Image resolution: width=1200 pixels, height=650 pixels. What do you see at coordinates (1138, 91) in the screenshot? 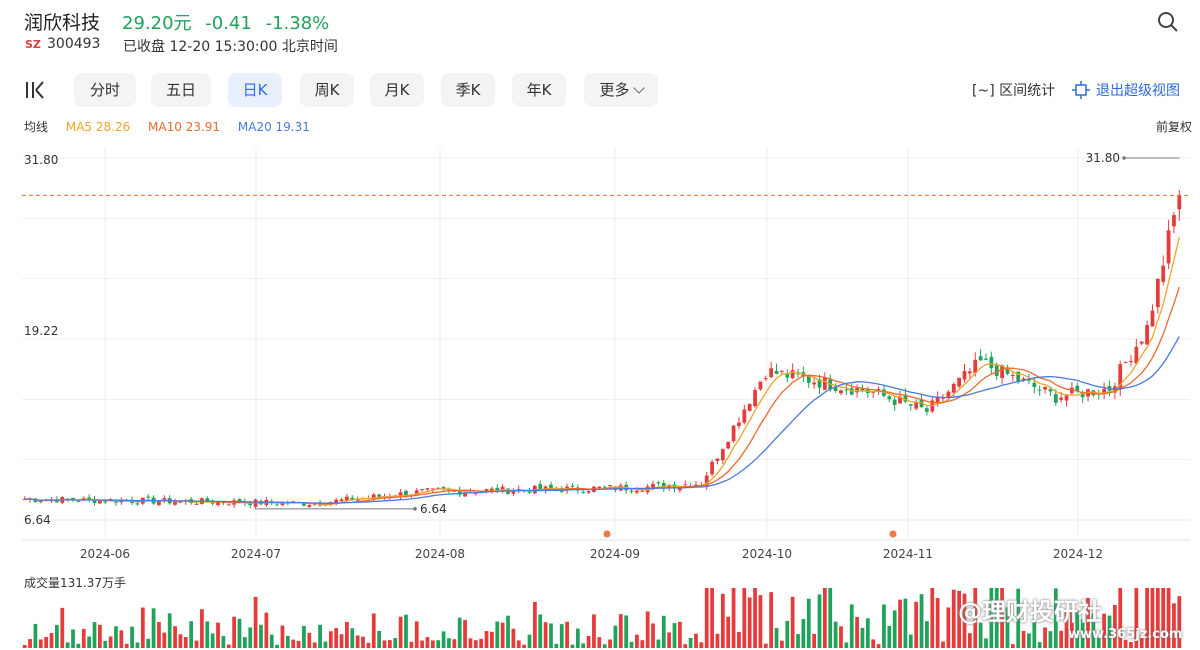
I see `exit-super-view-button: 退出超级视图` at bounding box center [1138, 91].